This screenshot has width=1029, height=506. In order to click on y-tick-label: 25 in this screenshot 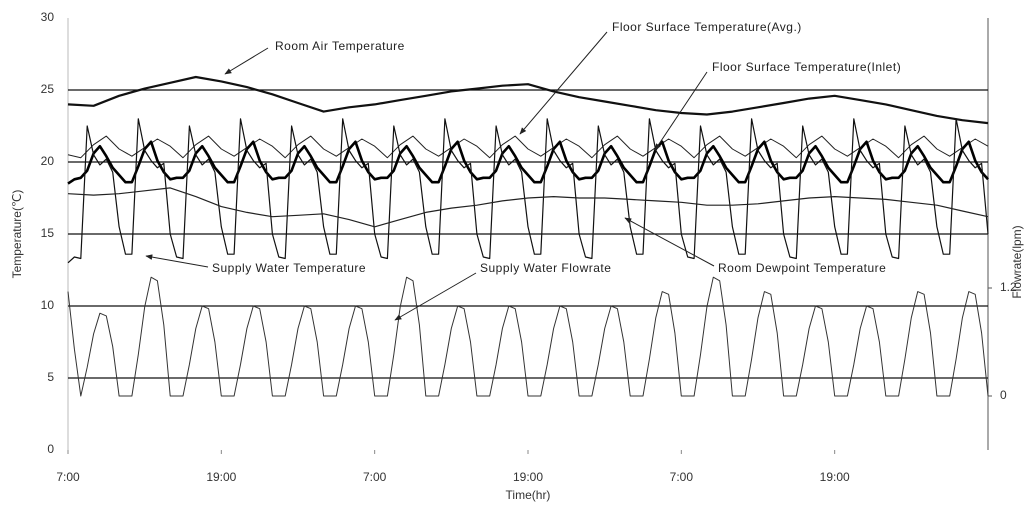, I will do `click(48, 89)`.